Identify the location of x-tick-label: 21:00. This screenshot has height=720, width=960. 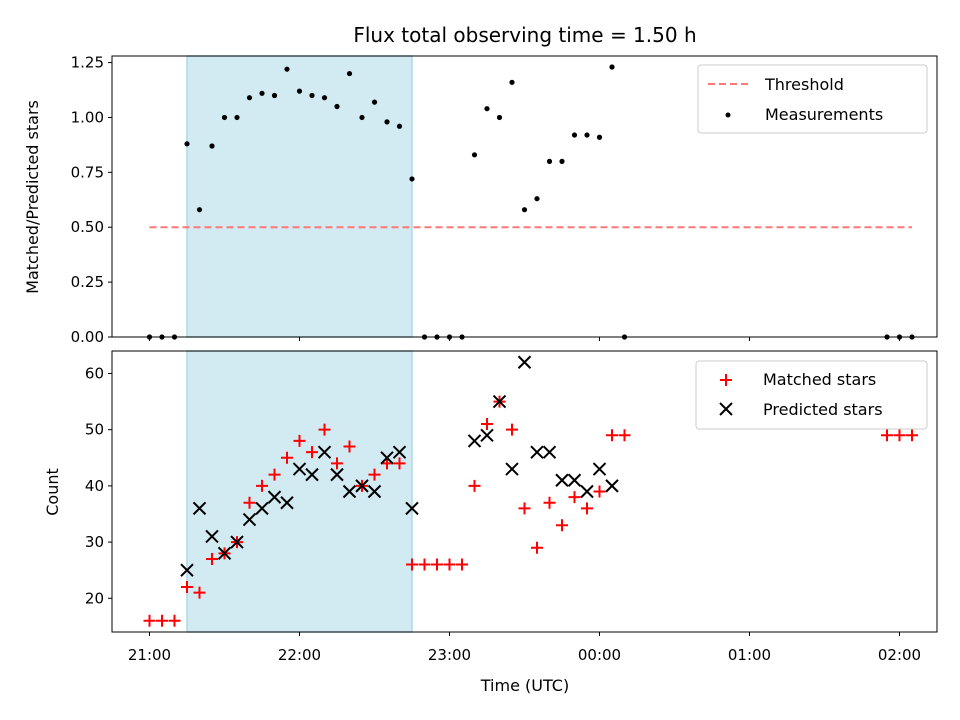
(149, 655).